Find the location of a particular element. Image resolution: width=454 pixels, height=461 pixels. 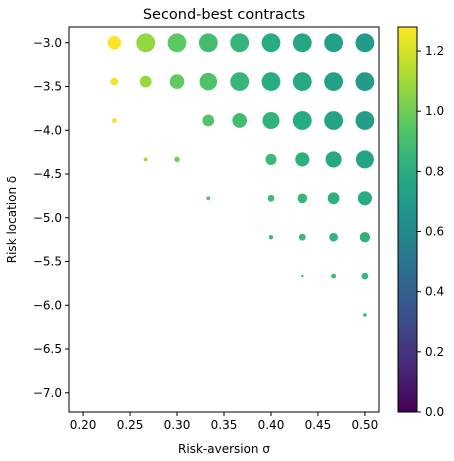

colorbar-tick-label: 0.0 is located at coordinates (434, 412).